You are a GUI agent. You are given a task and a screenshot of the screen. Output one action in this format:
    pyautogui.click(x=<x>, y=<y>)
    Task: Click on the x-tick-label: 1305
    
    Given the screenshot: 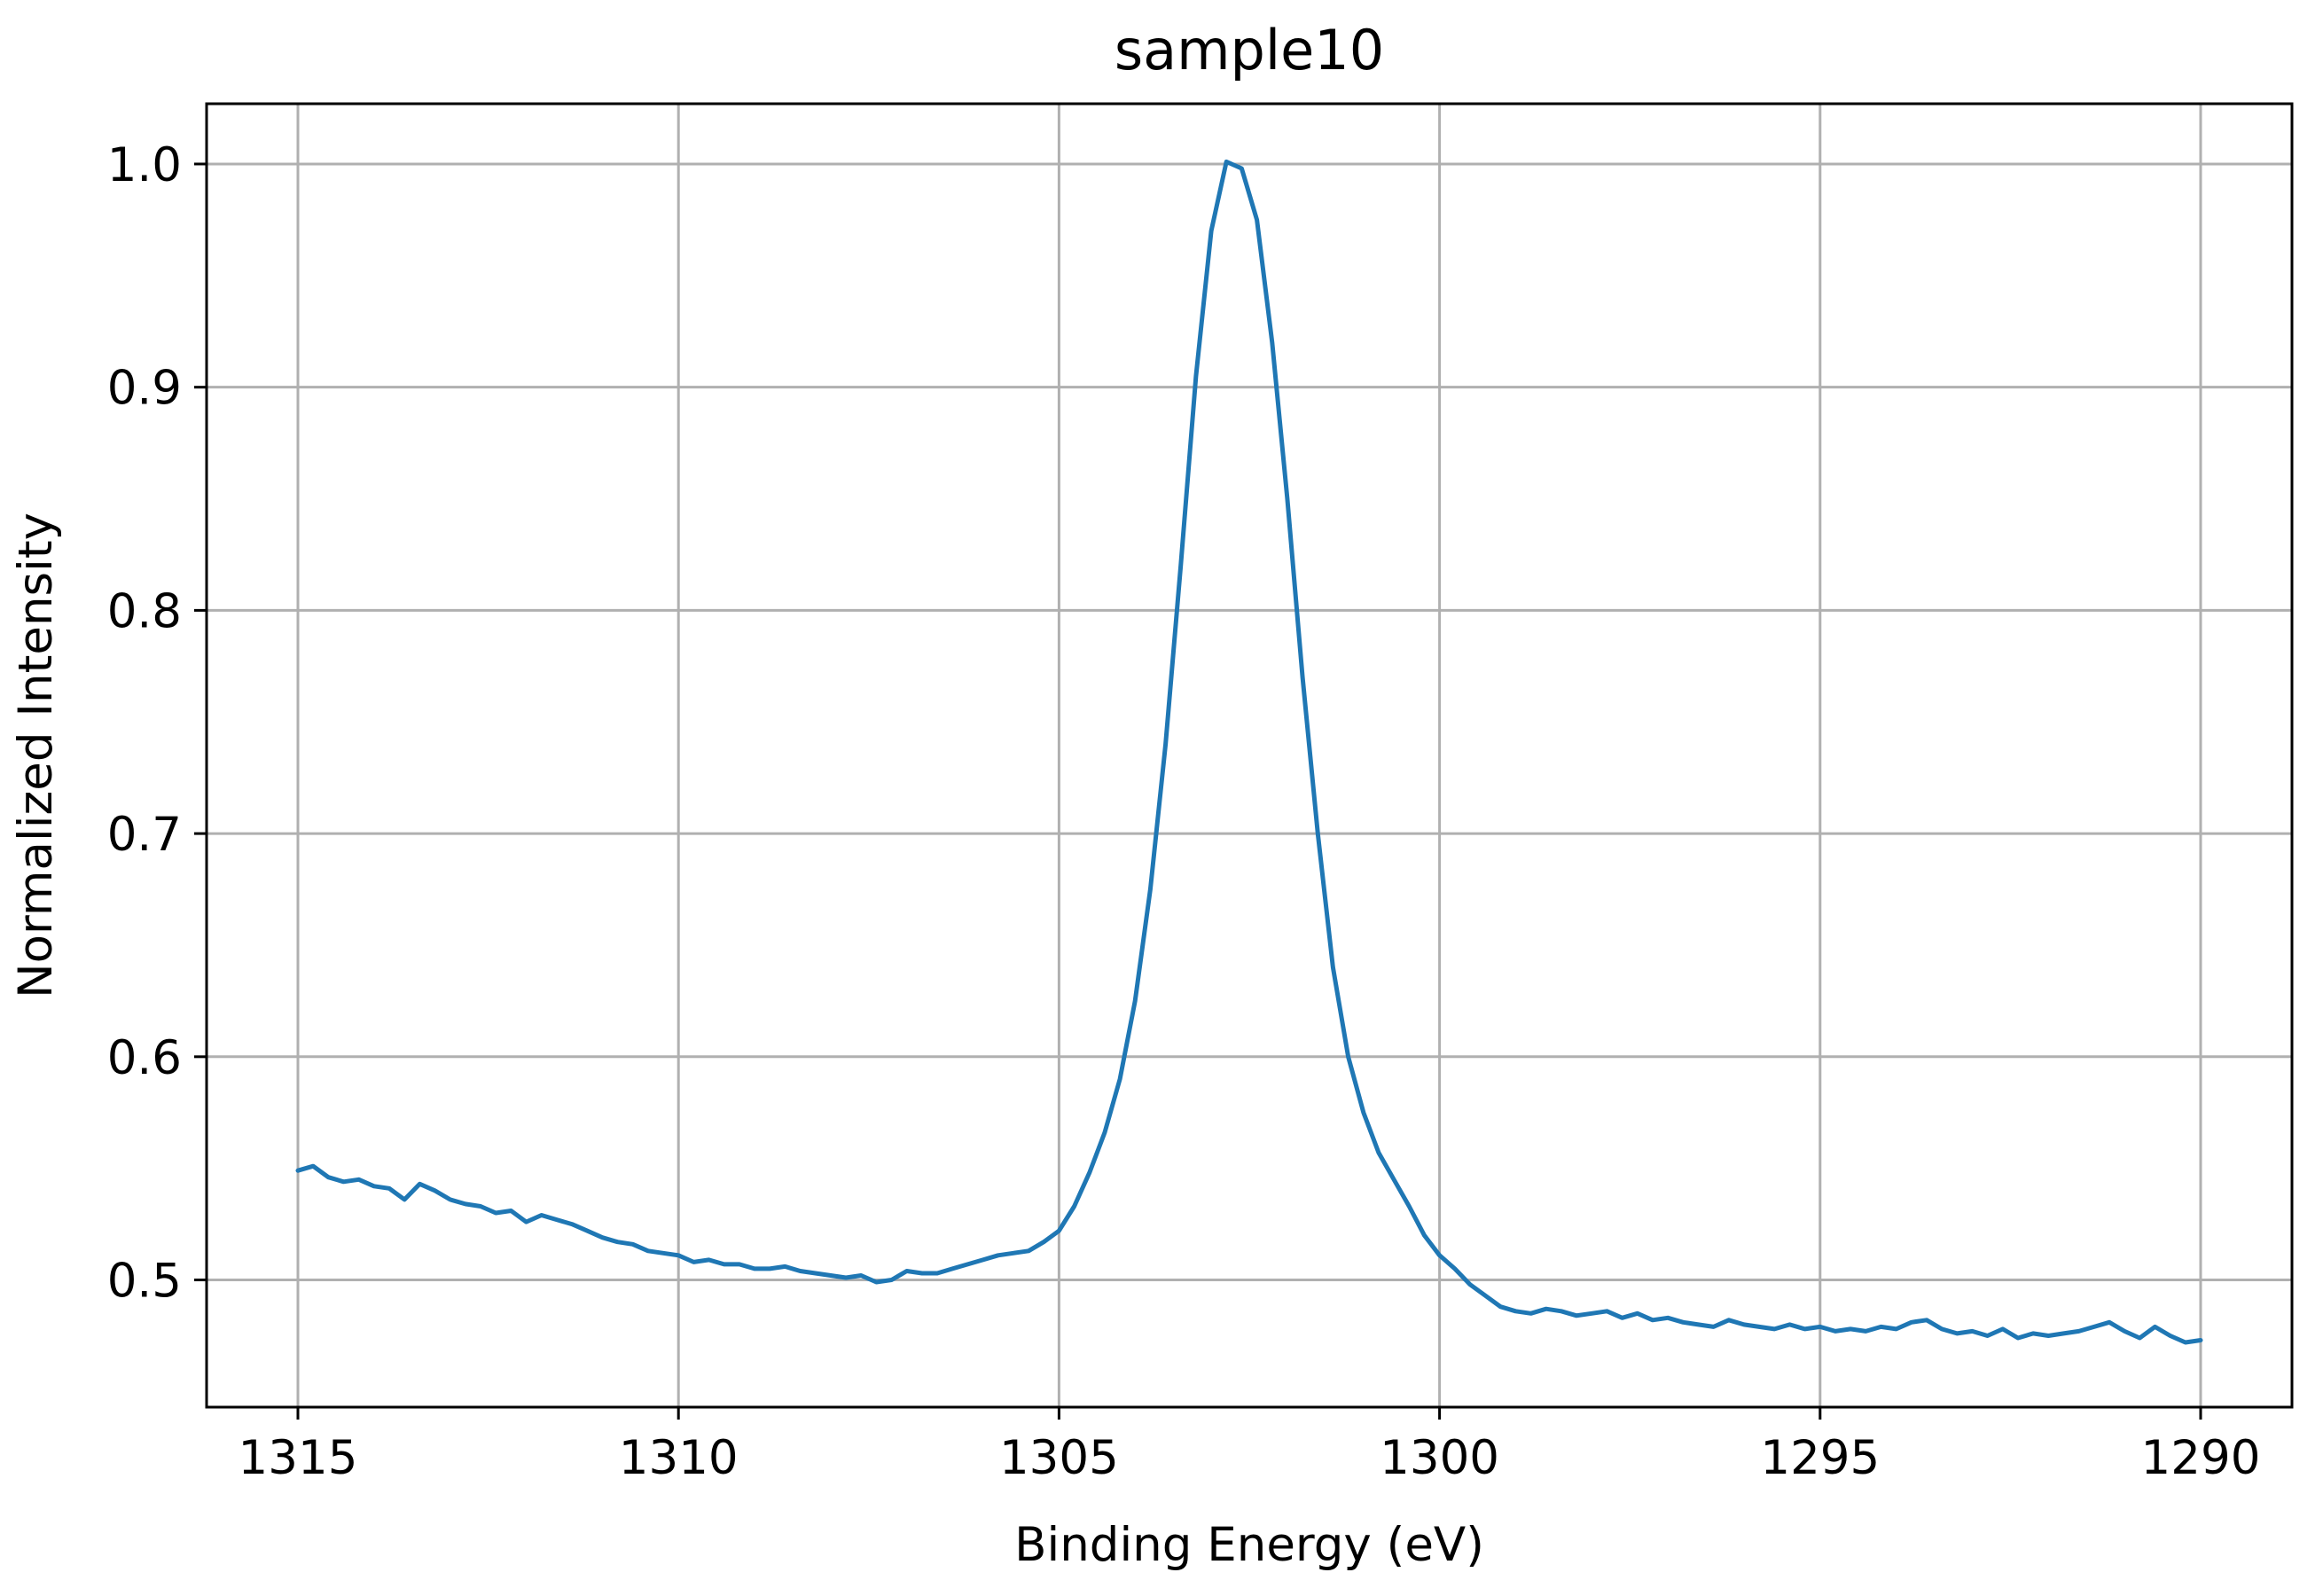 What is the action you would take?
    pyautogui.click(x=1059, y=1458)
    